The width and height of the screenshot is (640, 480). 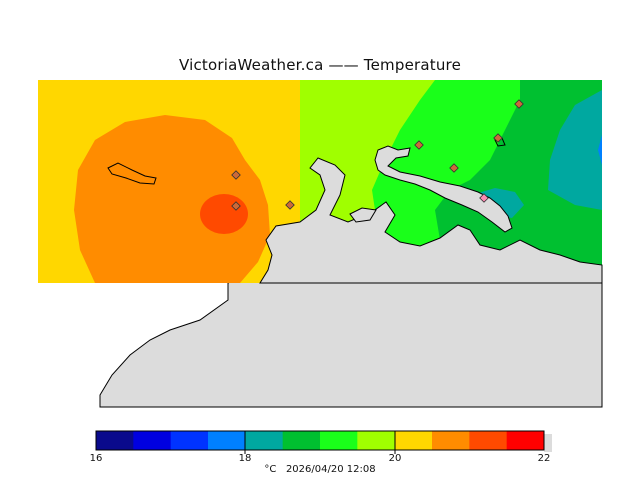 What do you see at coordinates (320, 65) in the screenshot?
I see `page-title: VictoriaWeather.ca —— Temperature` at bounding box center [320, 65].